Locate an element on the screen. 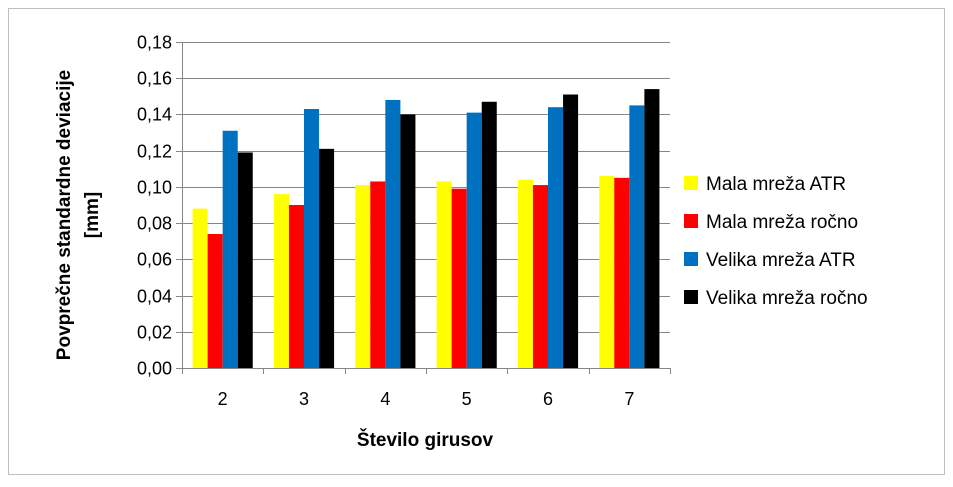  x-tick-label: 3 is located at coordinates (304, 399).